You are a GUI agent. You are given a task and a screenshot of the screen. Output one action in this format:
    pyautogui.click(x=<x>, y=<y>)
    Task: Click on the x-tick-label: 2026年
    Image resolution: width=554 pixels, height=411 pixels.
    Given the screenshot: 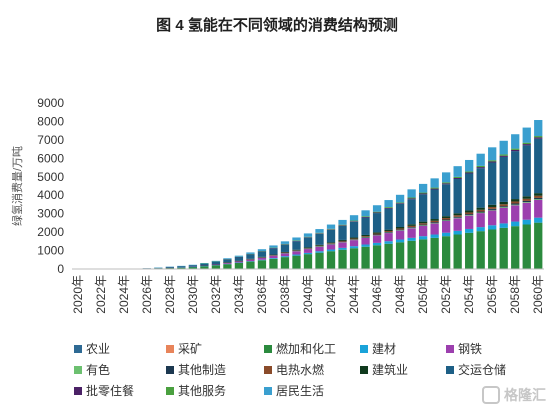 What is the action you would take?
    pyautogui.click(x=147, y=294)
    